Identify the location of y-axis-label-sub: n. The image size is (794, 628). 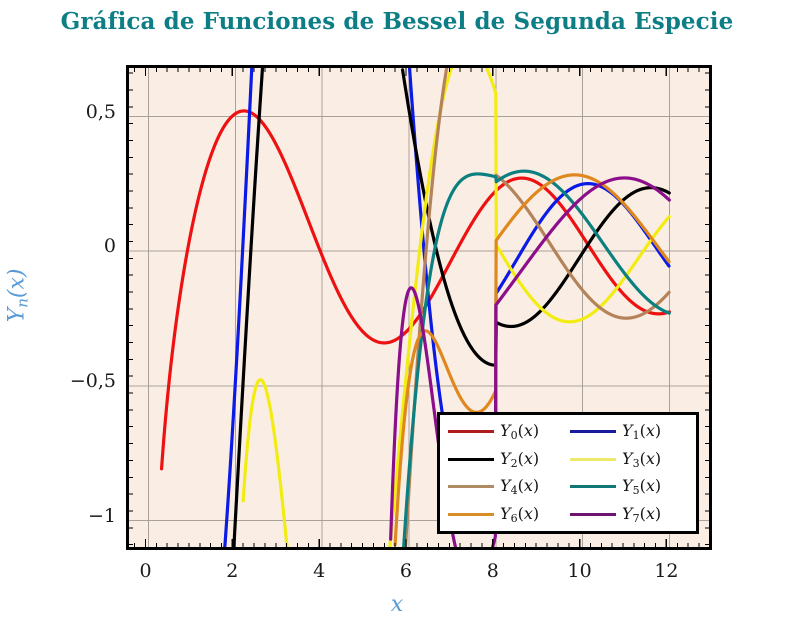
(22, 303).